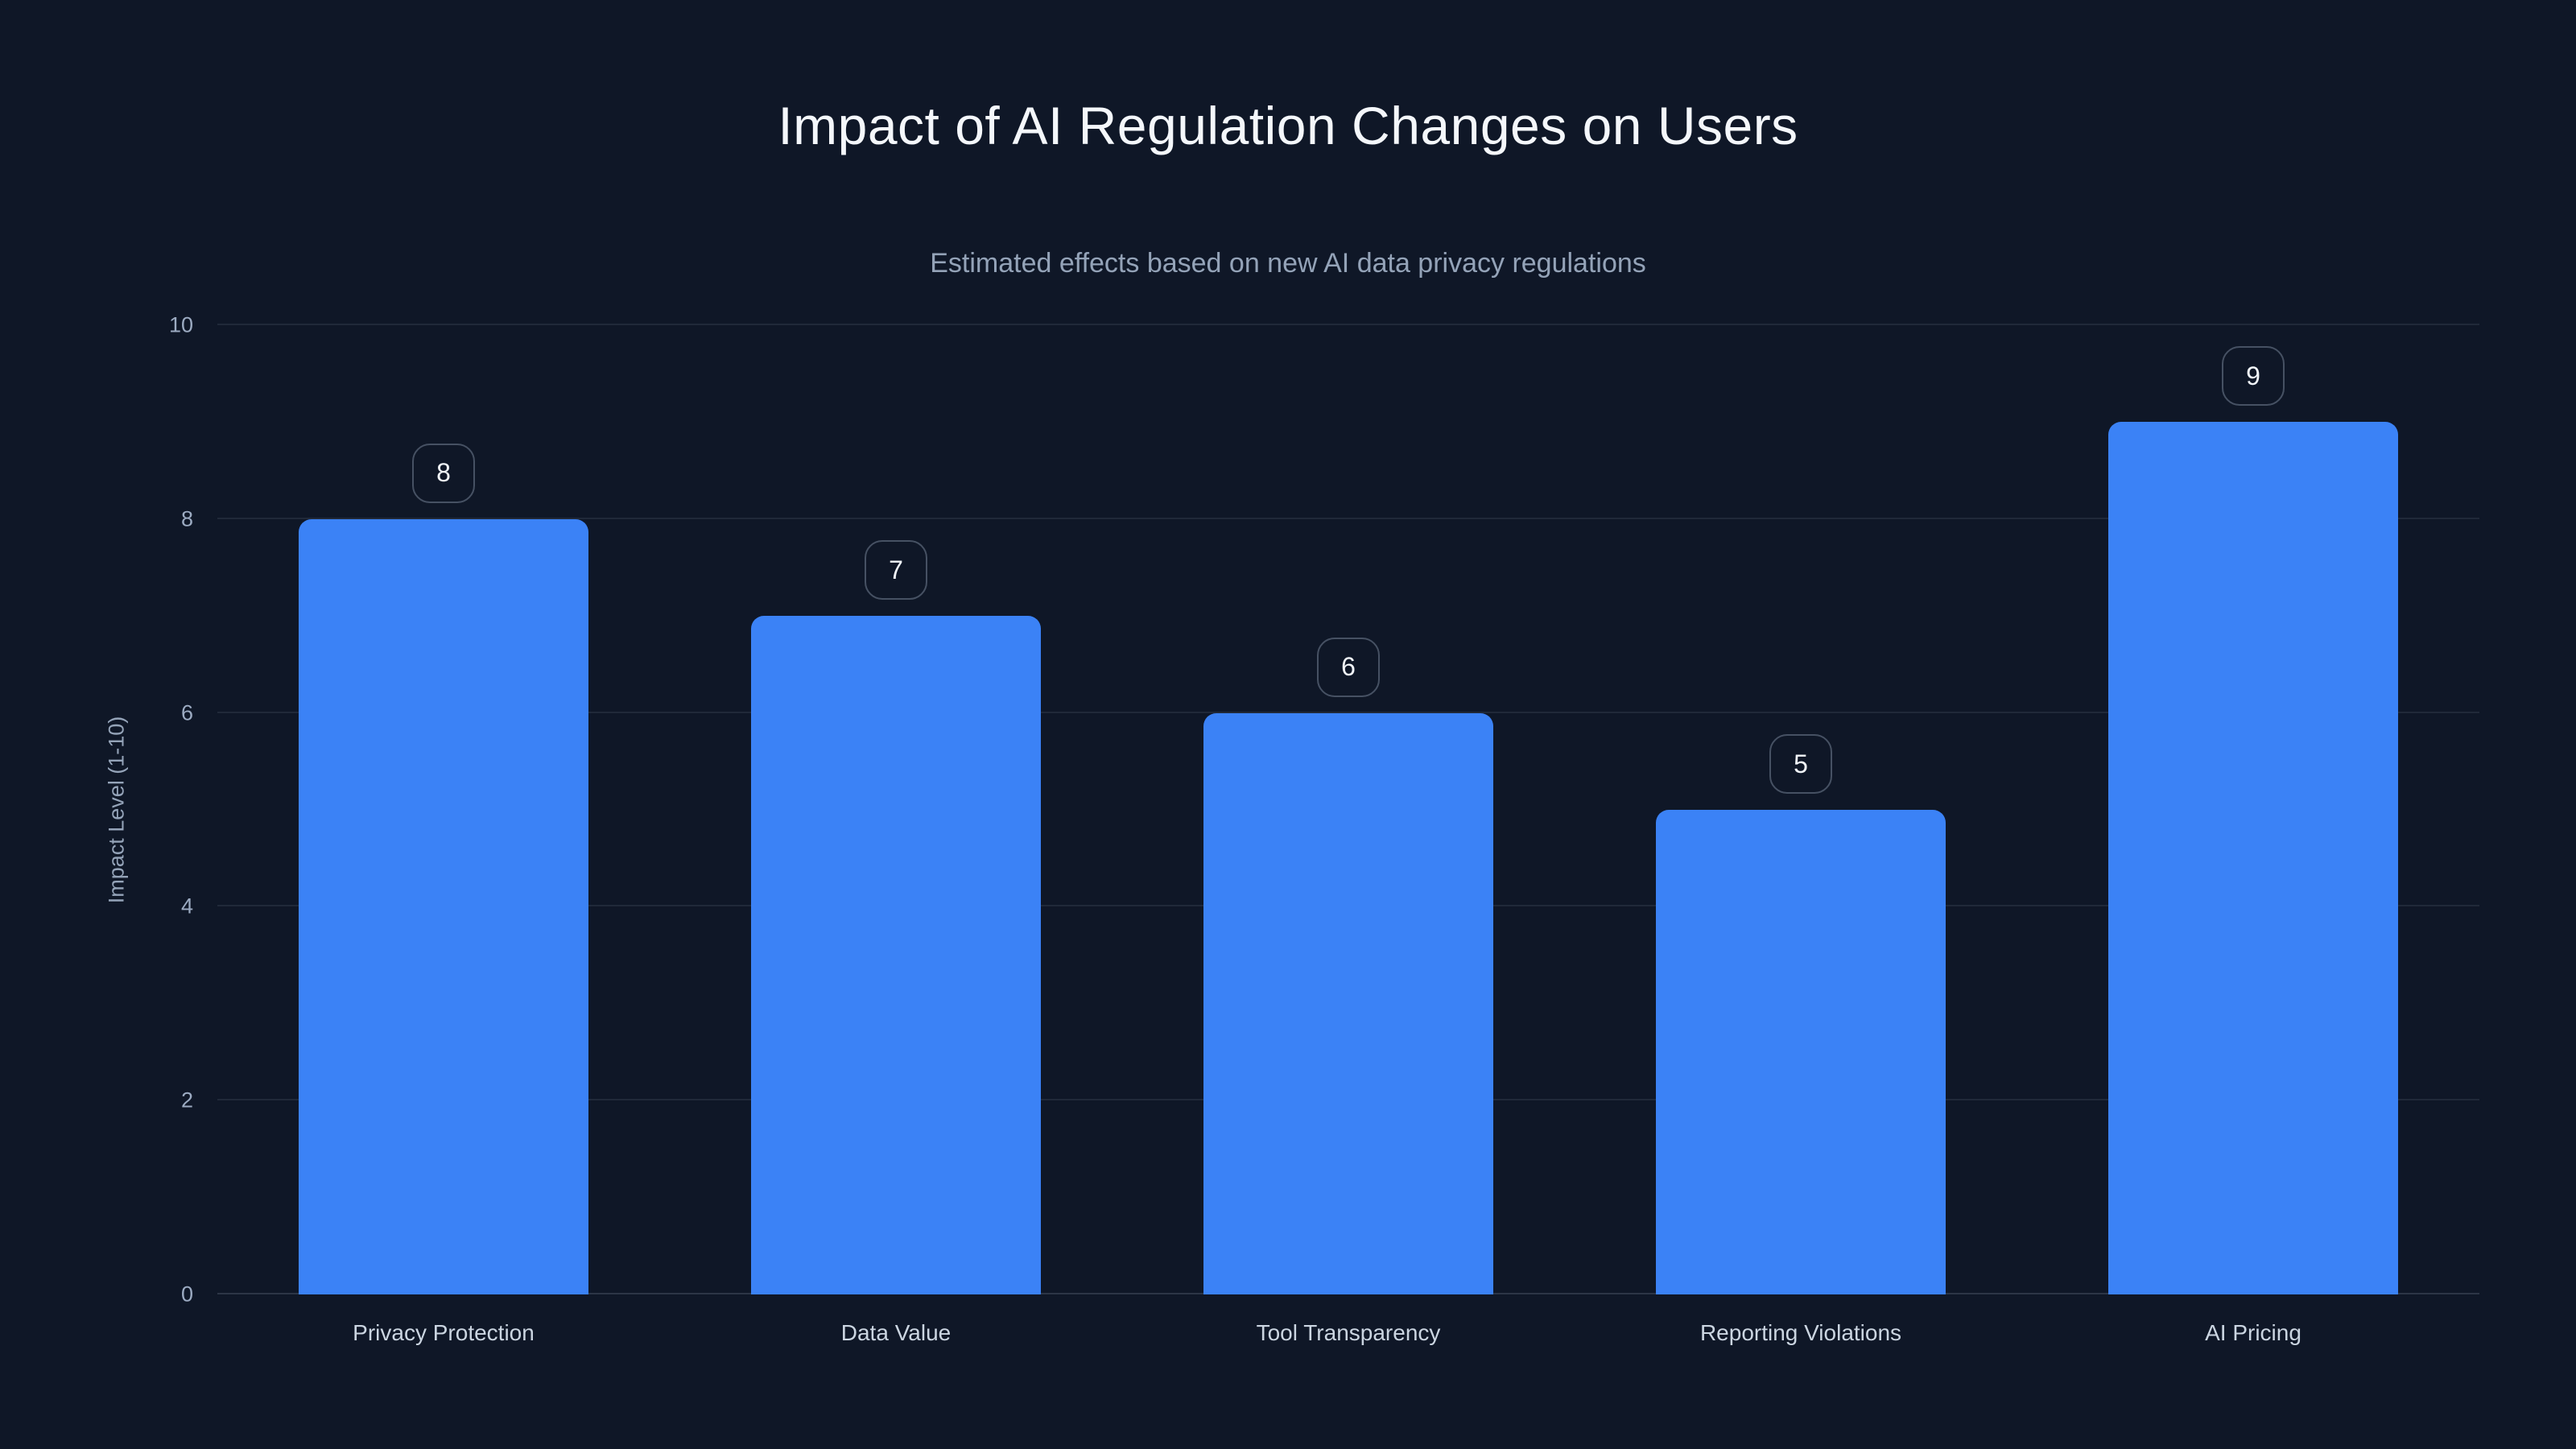 This screenshot has height=1449, width=2576. I want to click on bar-band-4: 9, so click(2253, 809).